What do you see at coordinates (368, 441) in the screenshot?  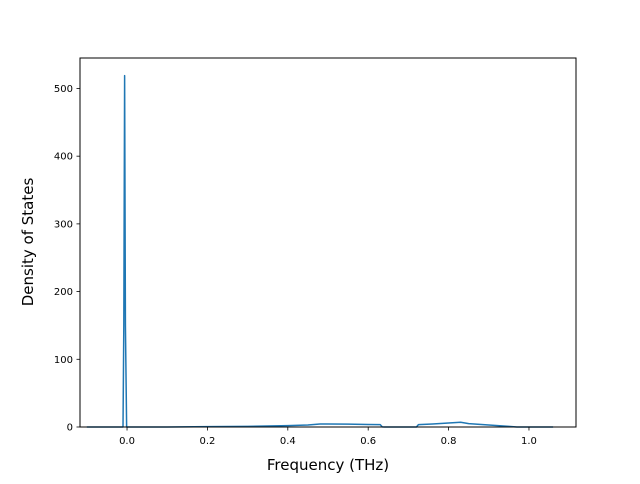 I see `x-tick-label: 0.6` at bounding box center [368, 441].